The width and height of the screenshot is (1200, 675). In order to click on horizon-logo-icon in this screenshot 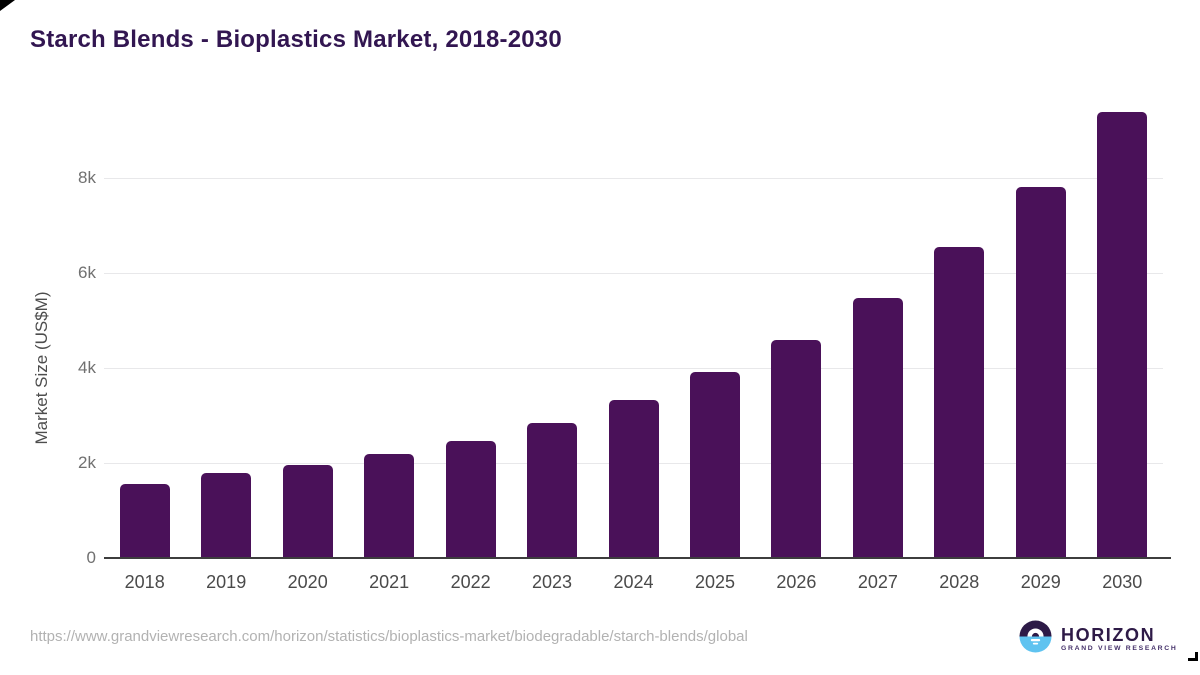, I will do `click(1035, 639)`.